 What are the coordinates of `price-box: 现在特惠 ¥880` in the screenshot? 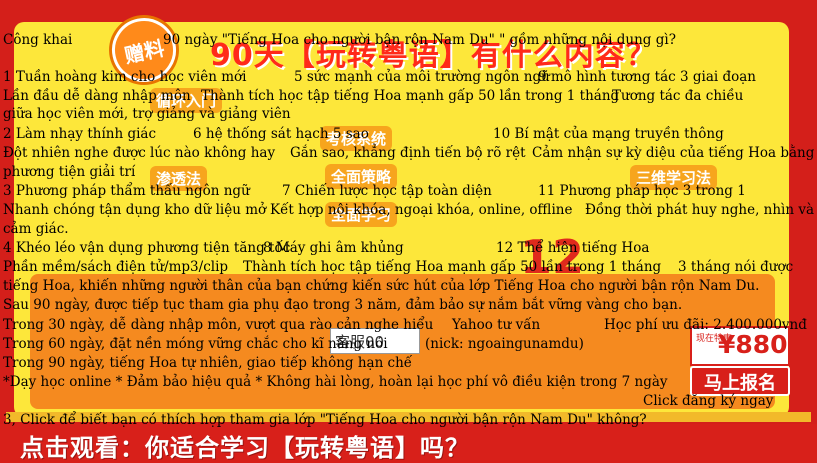 It's located at (740, 346).